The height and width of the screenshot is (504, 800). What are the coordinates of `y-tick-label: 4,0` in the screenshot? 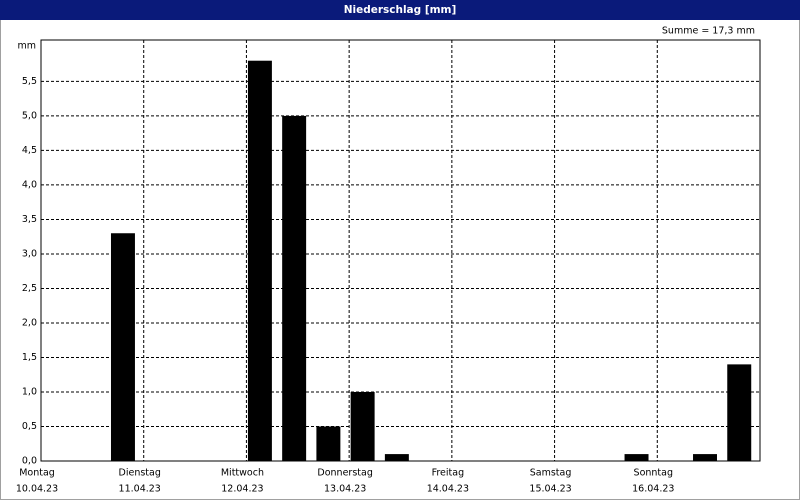 It's located at (29, 184).